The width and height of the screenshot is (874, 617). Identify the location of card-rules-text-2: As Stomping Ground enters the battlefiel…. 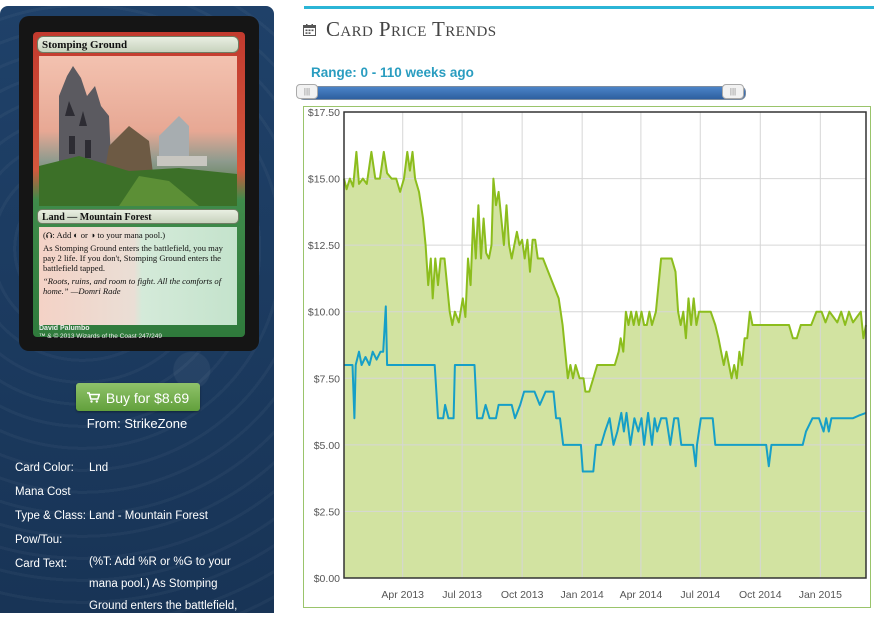
(133, 258).